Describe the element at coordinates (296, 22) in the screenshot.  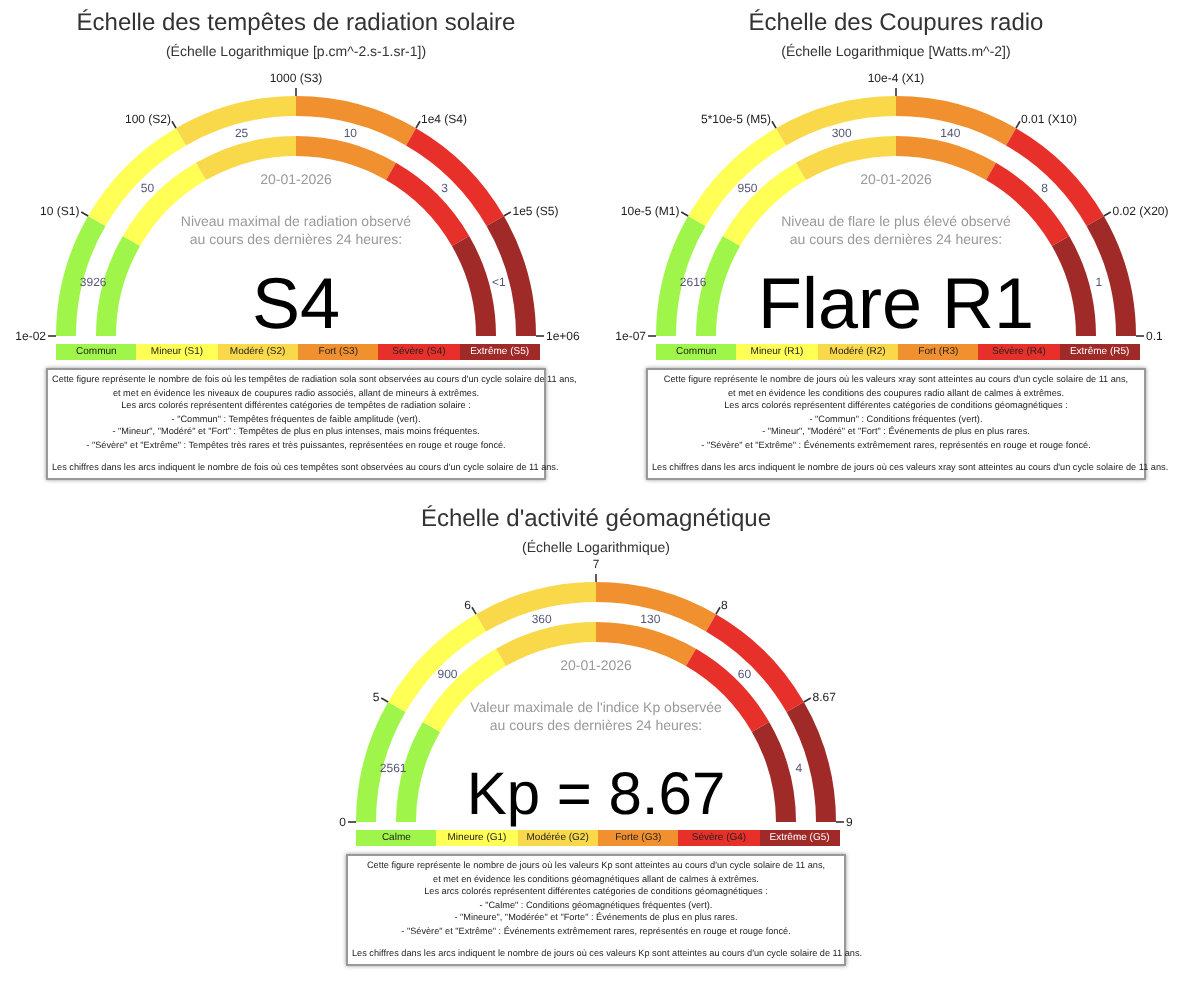
I see `text: Échelle des tempêtes de radiation solaire` at that location.